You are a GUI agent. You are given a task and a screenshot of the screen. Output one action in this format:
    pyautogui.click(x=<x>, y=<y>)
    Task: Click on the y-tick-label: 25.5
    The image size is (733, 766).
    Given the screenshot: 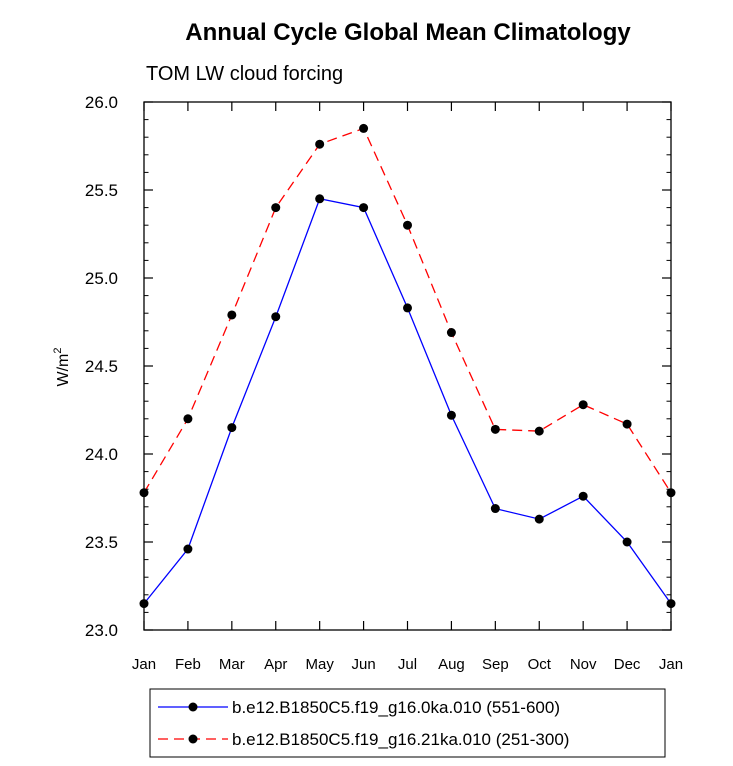 What is the action you would take?
    pyautogui.click(x=101, y=190)
    